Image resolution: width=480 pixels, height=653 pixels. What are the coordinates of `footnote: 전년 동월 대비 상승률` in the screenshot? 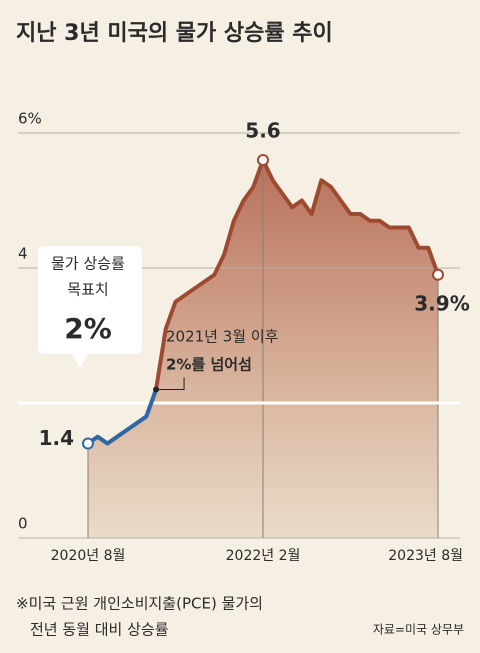 It's located at (99, 630).